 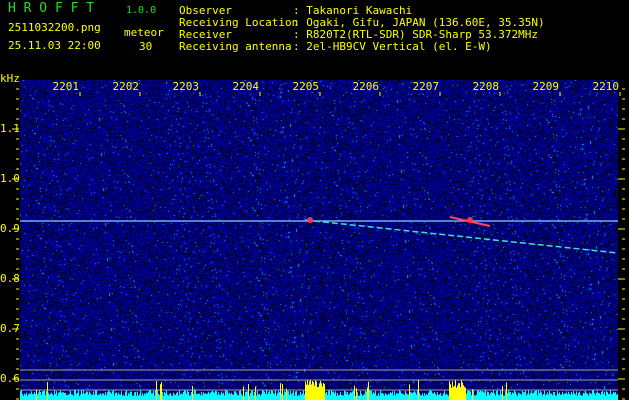 What do you see at coordinates (54, 27) in the screenshot?
I see `file-name: 2511032200.png` at bounding box center [54, 27].